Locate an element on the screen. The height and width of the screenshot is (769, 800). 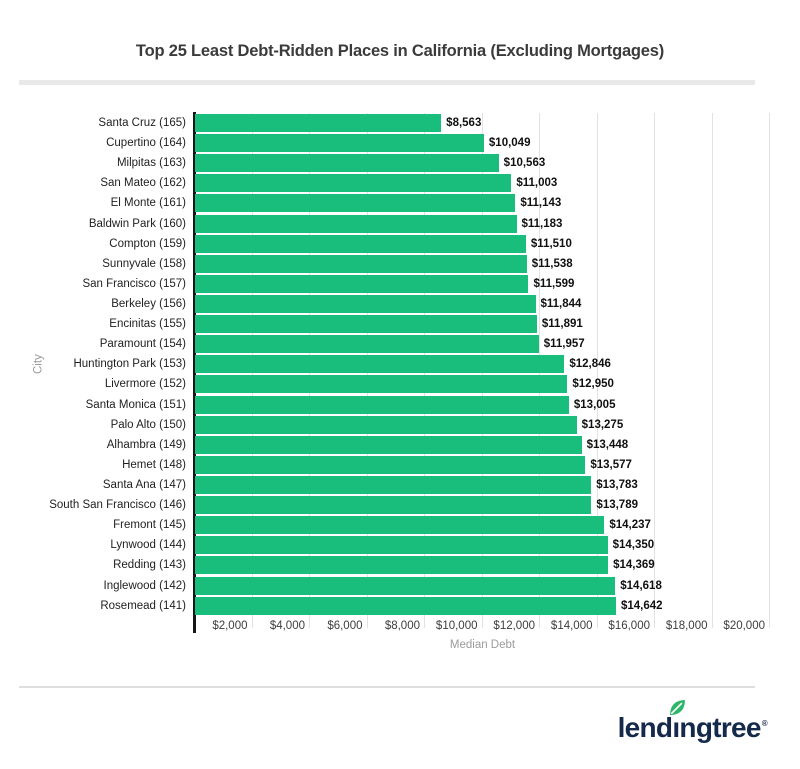
bar-value-label: $14,237 is located at coordinates (630, 525).